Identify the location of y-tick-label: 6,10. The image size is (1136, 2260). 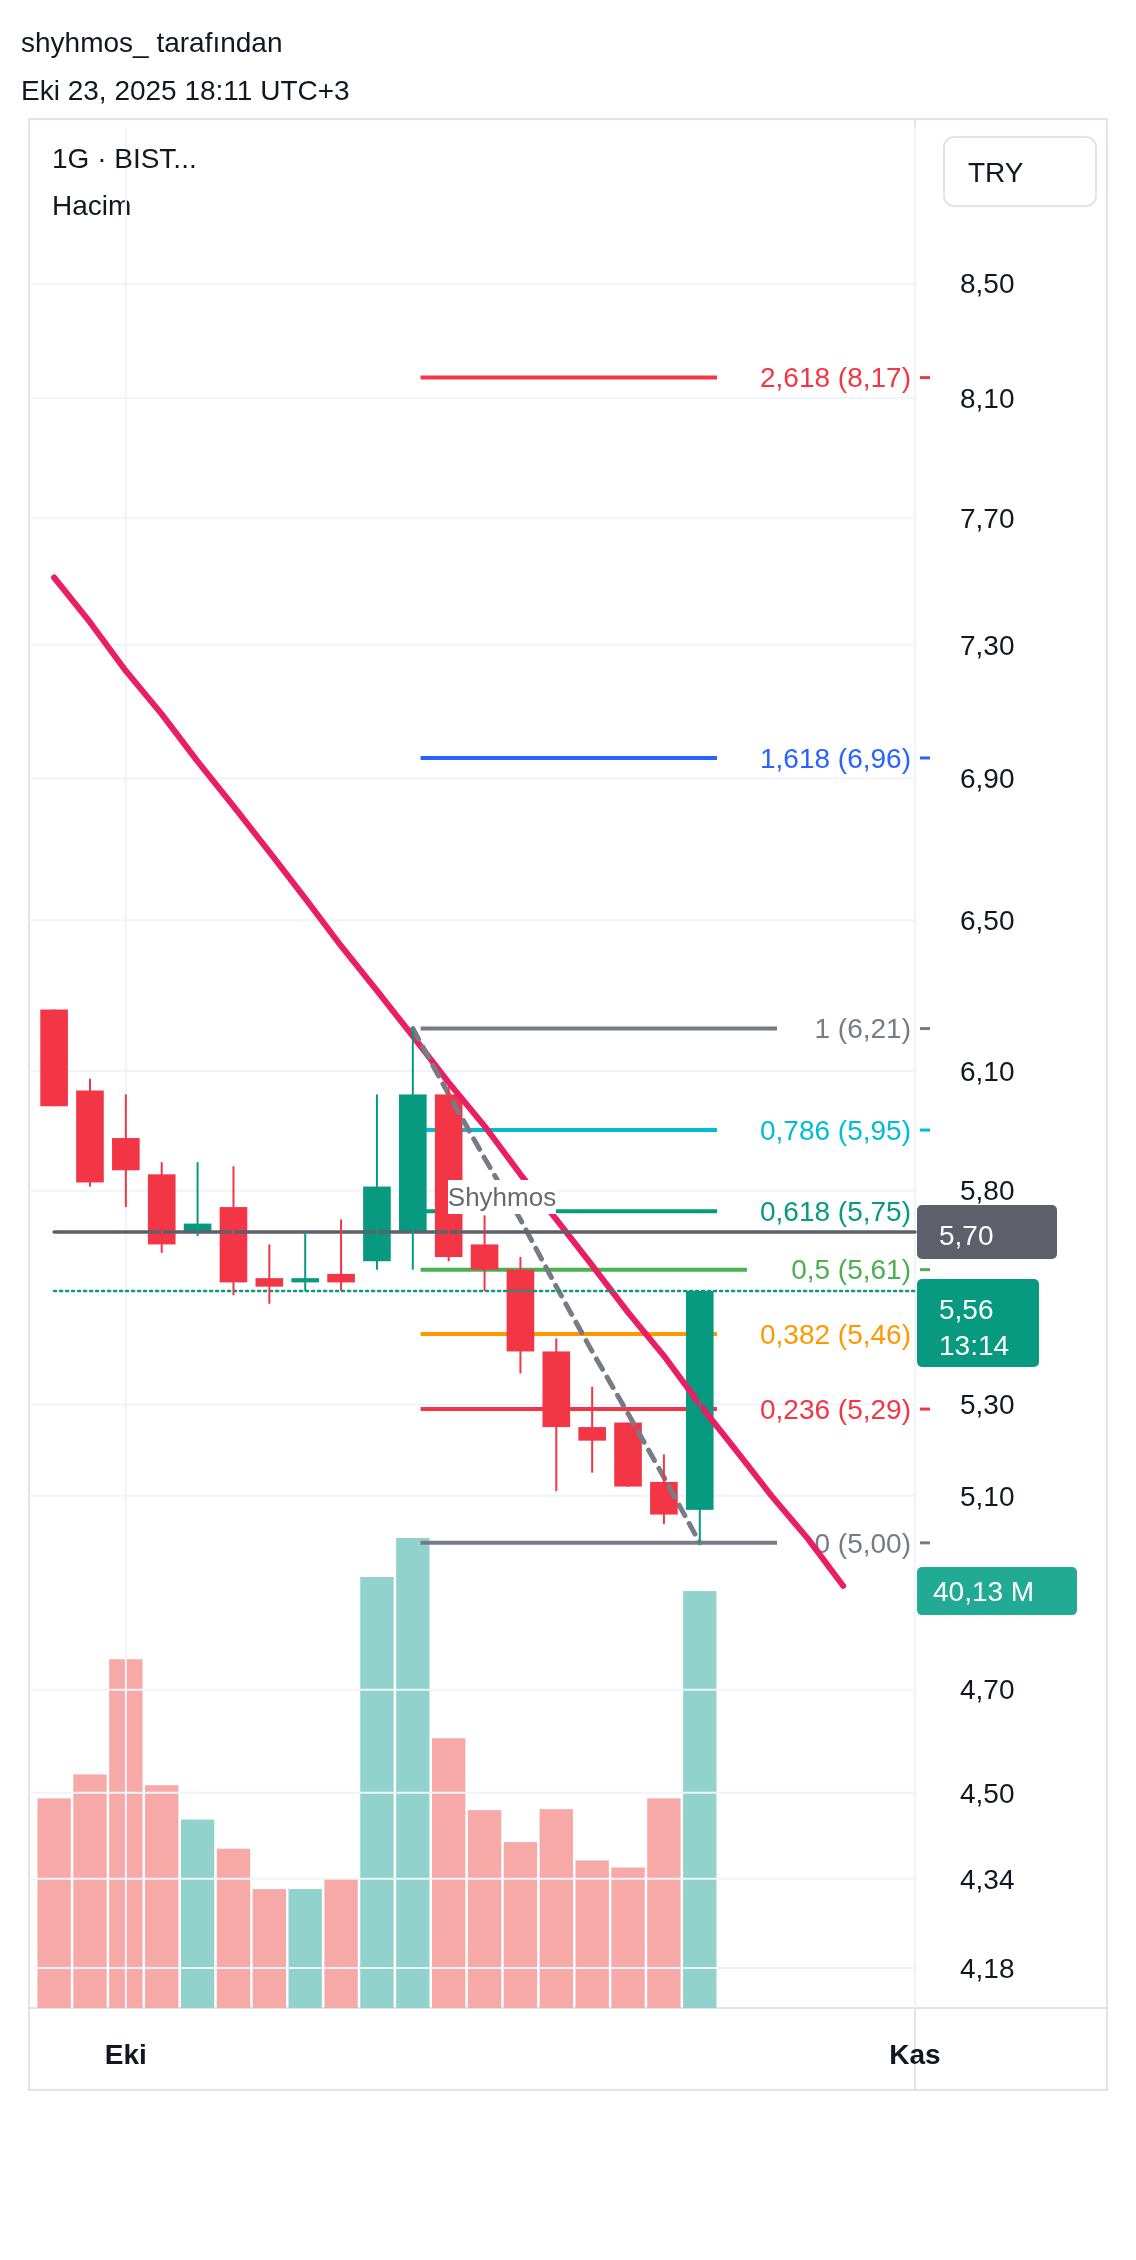
(987, 1071).